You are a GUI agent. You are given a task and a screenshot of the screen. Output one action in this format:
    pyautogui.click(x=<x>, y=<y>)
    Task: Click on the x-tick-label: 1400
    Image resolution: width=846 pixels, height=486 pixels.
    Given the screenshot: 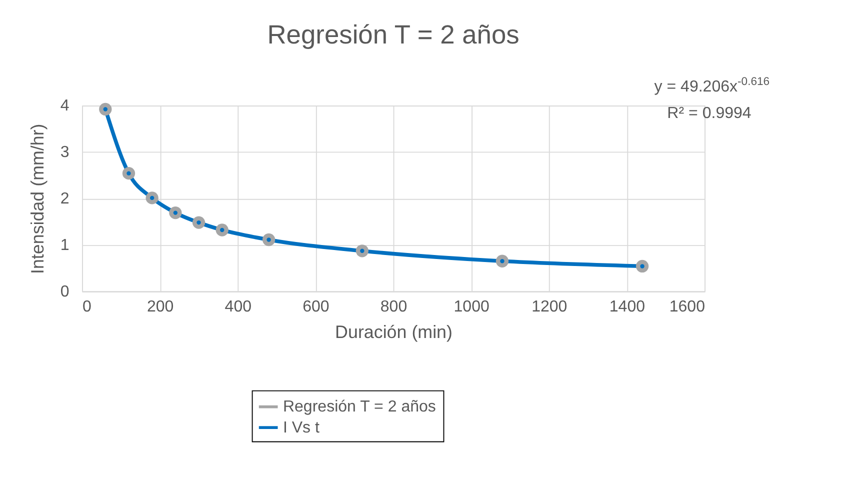 What is the action you would take?
    pyautogui.click(x=627, y=307)
    